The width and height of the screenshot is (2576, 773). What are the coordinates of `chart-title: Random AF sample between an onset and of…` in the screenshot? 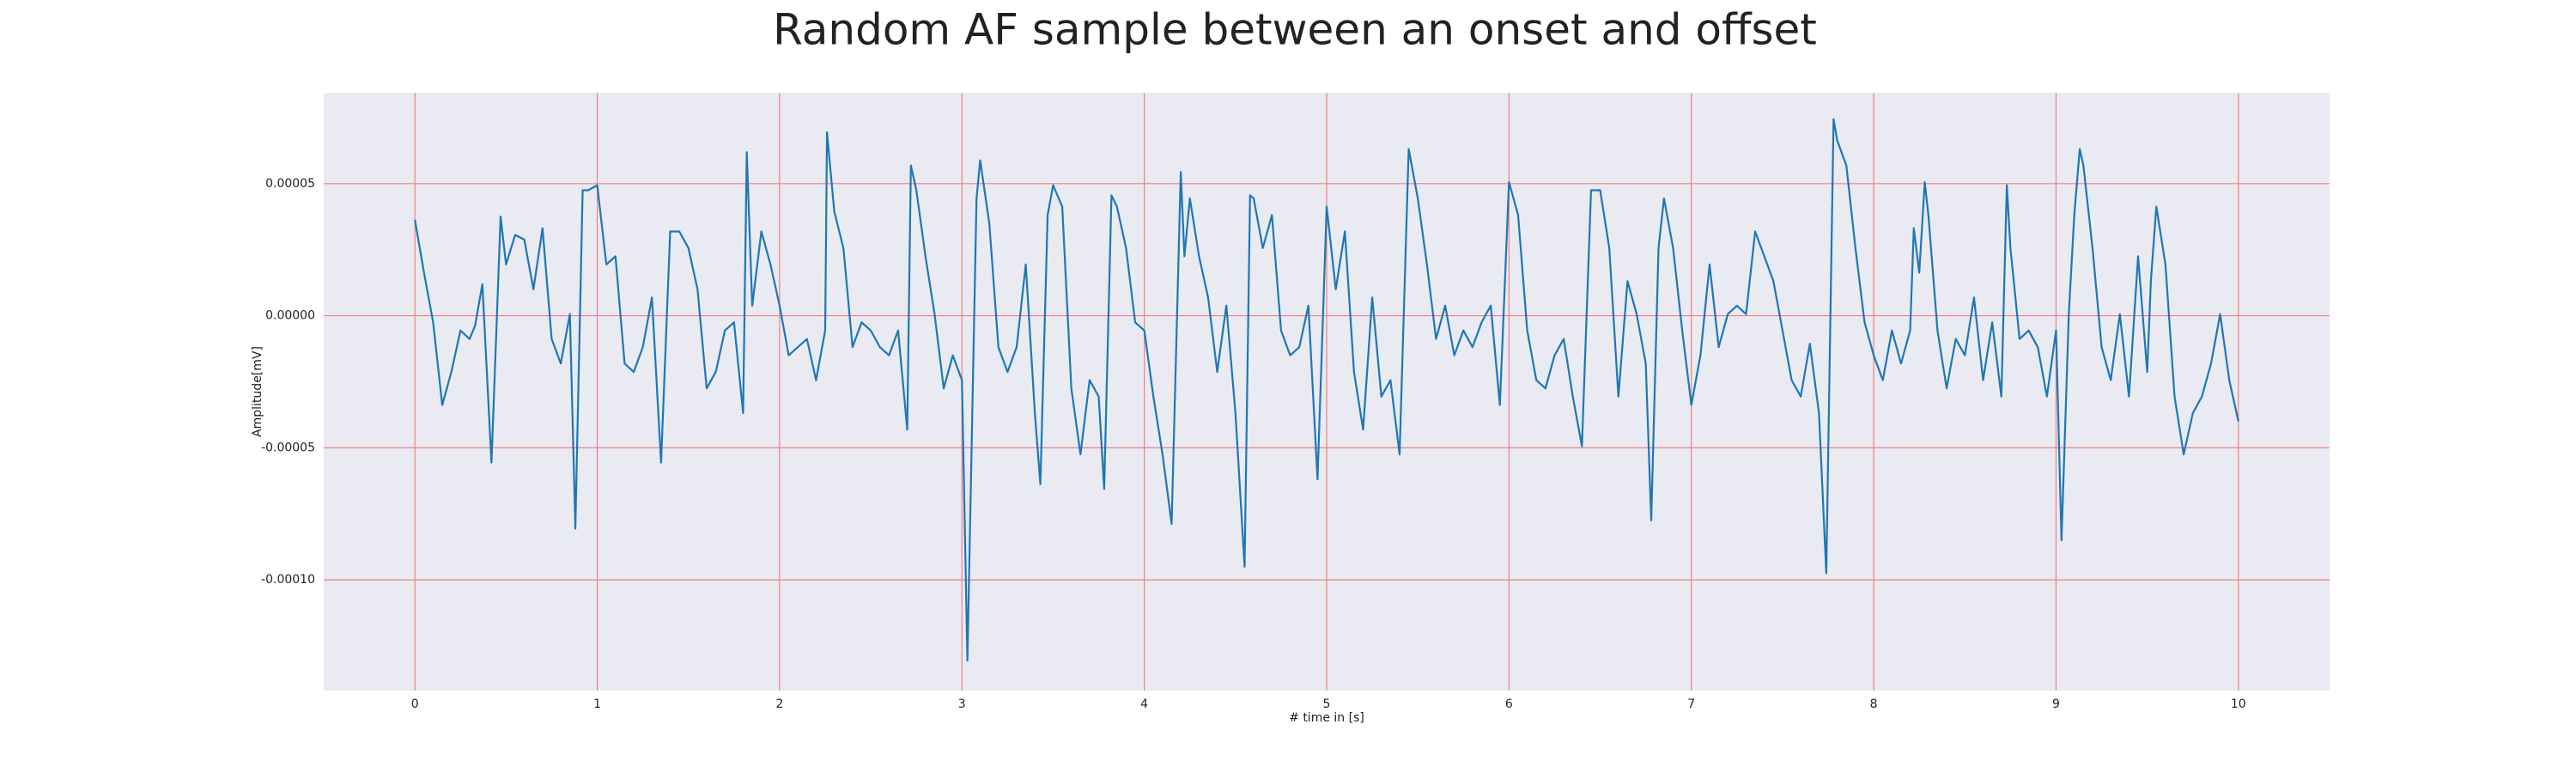 It's located at (1295, 30).